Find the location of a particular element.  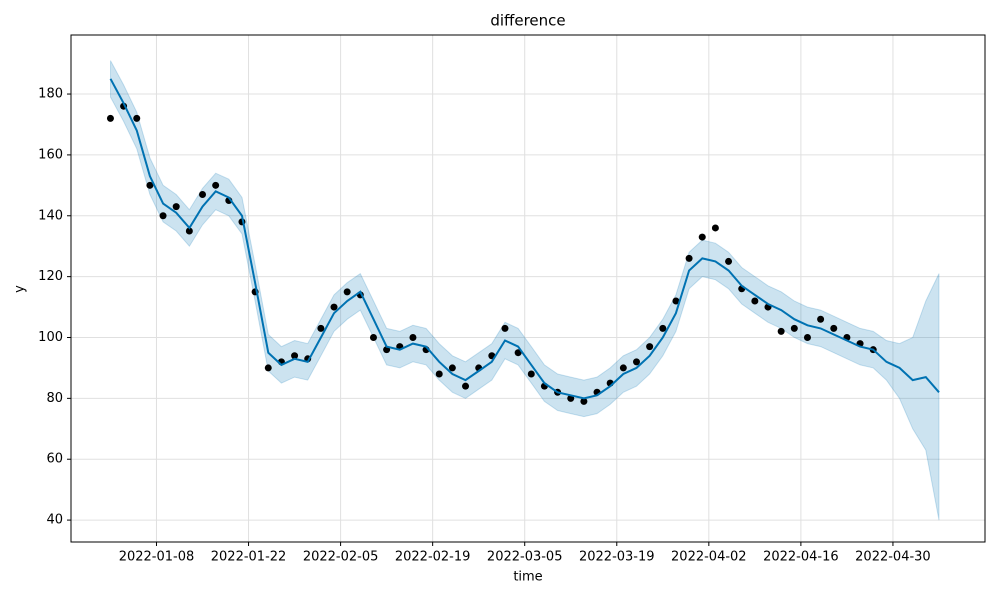

x-tick-label: 2022-01-08 is located at coordinates (157, 557).